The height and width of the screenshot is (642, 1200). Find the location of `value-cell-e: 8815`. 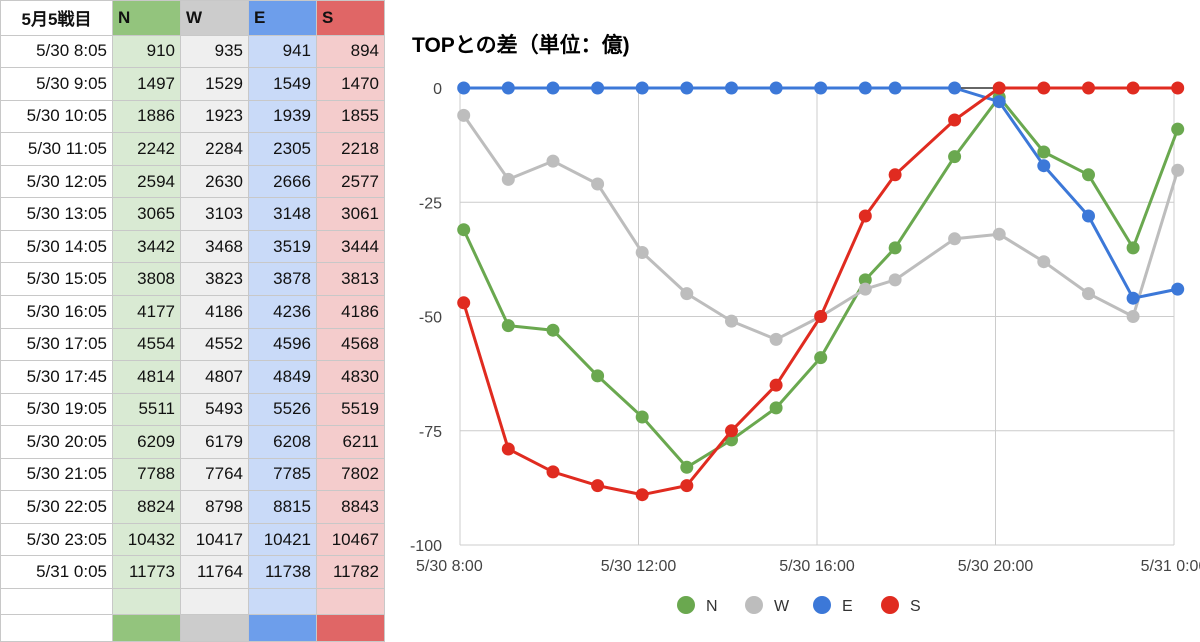

value-cell-e: 8815 is located at coordinates (282, 507).